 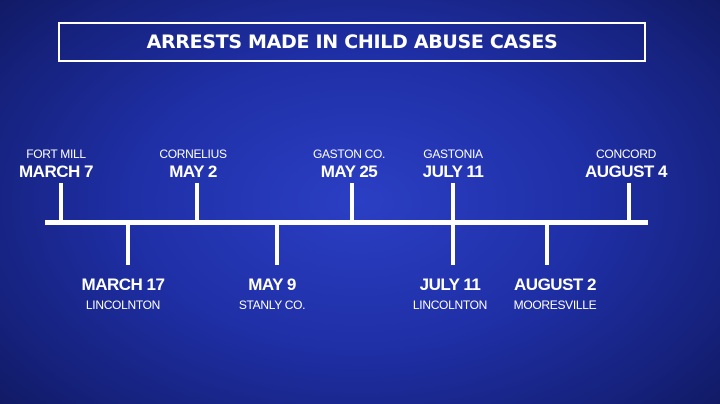 I want to click on event-date: MAY 9, so click(x=272, y=284).